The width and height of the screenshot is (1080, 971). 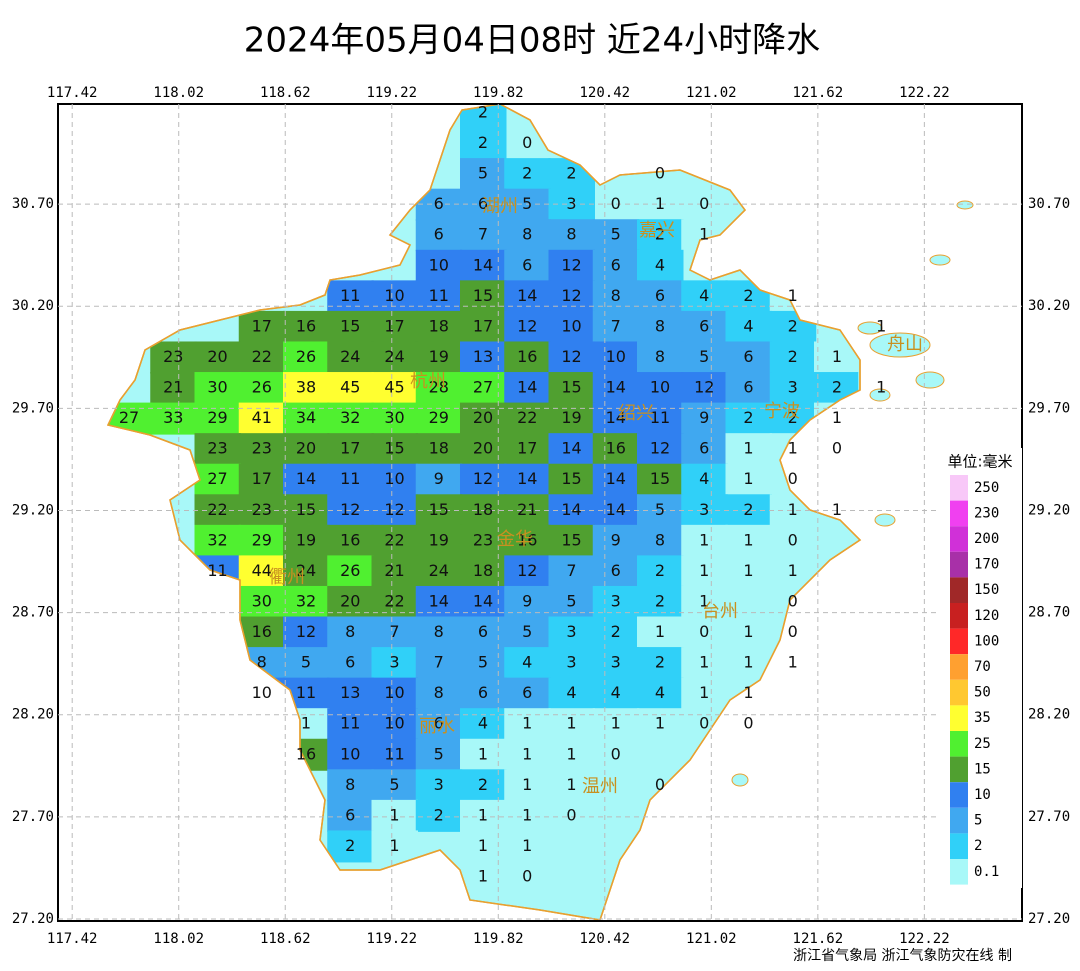 What do you see at coordinates (986, 513) in the screenshot?
I see `legend-label: 230` at bounding box center [986, 513].